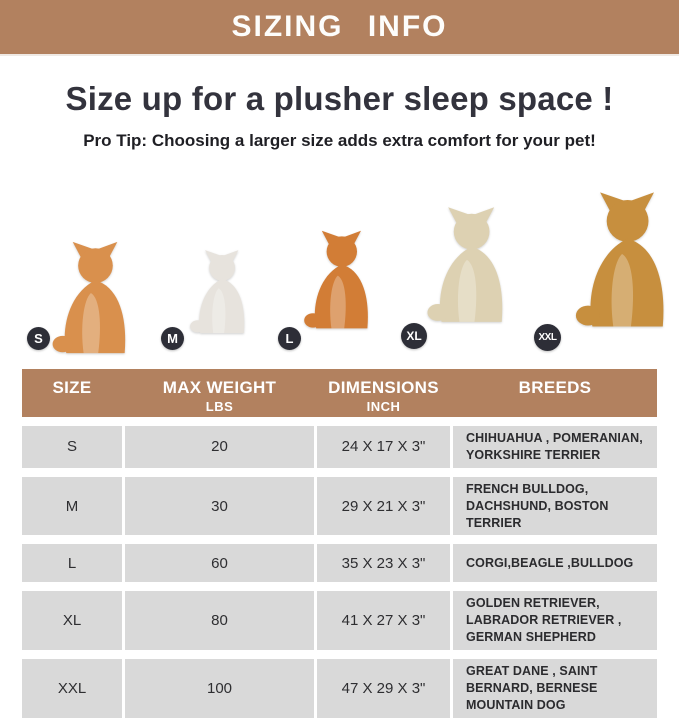 The image size is (679, 718). I want to click on cell-dimensions: 41 X 27 X 3", so click(383, 620).